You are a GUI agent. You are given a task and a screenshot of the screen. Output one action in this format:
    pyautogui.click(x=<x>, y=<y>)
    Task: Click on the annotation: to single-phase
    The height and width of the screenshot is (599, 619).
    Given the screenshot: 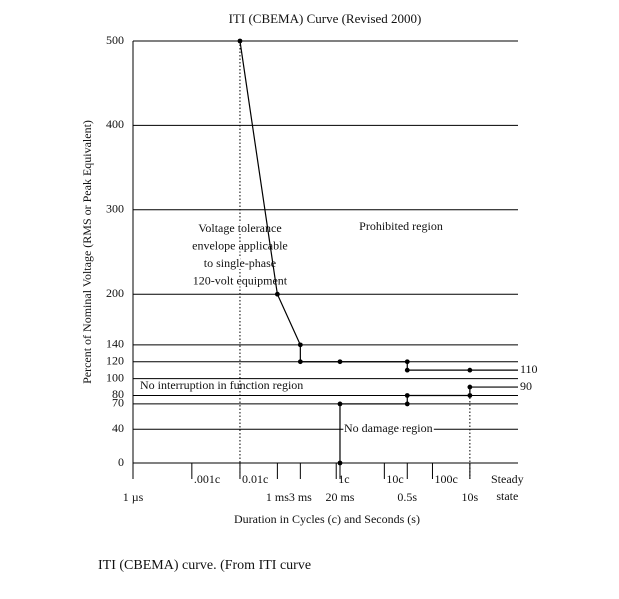 What is the action you would take?
    pyautogui.click(x=240, y=263)
    